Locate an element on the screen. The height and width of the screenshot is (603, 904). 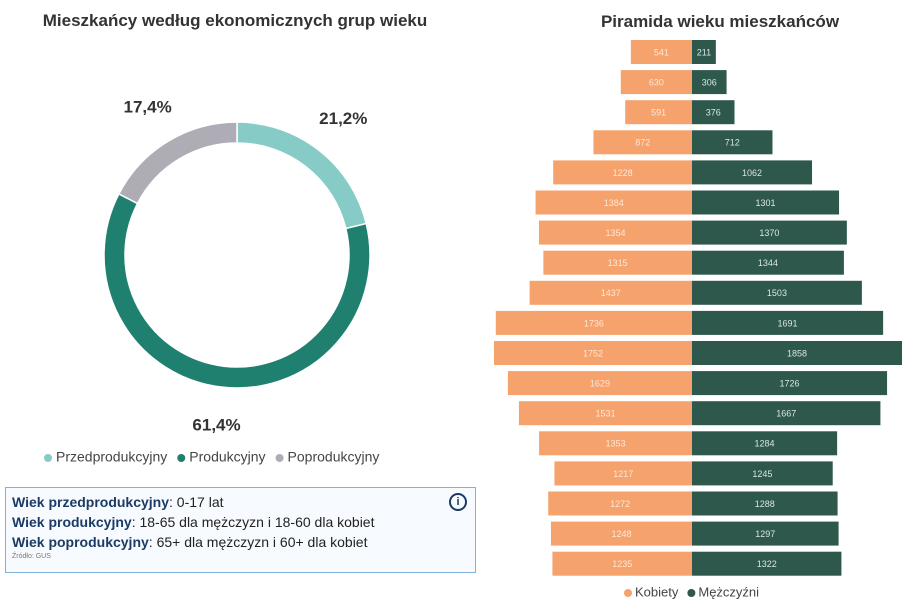
bar-label: 1752 is located at coordinates (593, 353).